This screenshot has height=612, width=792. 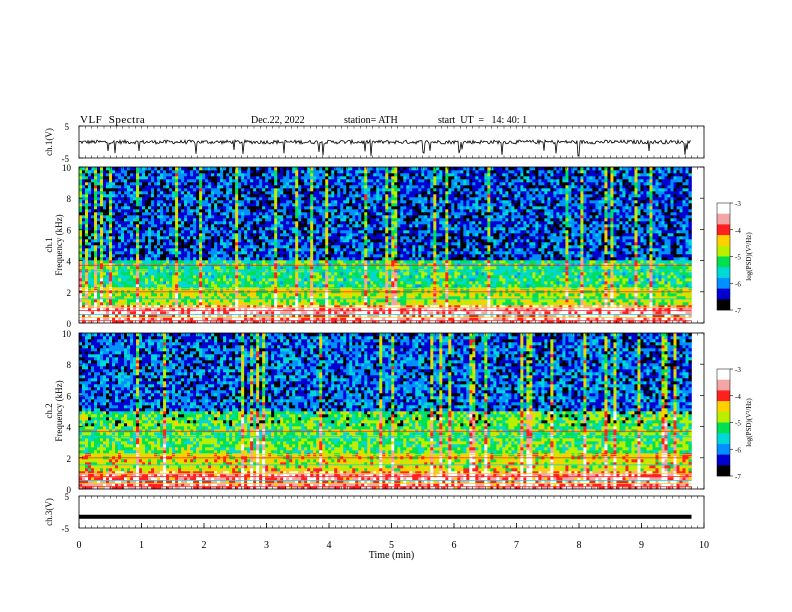 What do you see at coordinates (278, 120) in the screenshot?
I see `date-label: Dec.22, 2022` at bounding box center [278, 120].